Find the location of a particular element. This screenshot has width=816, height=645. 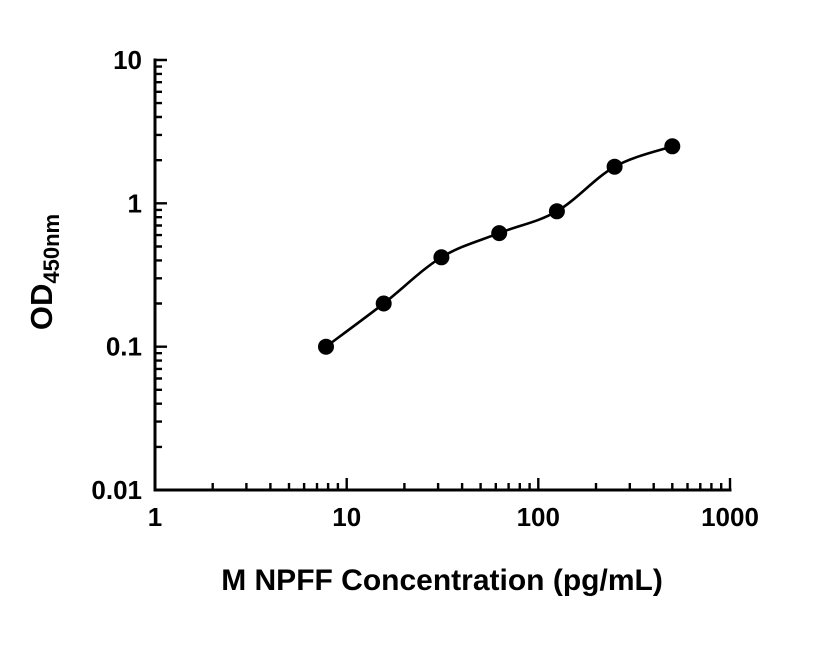

y-tick-label: 0.01 is located at coordinates (116, 490).